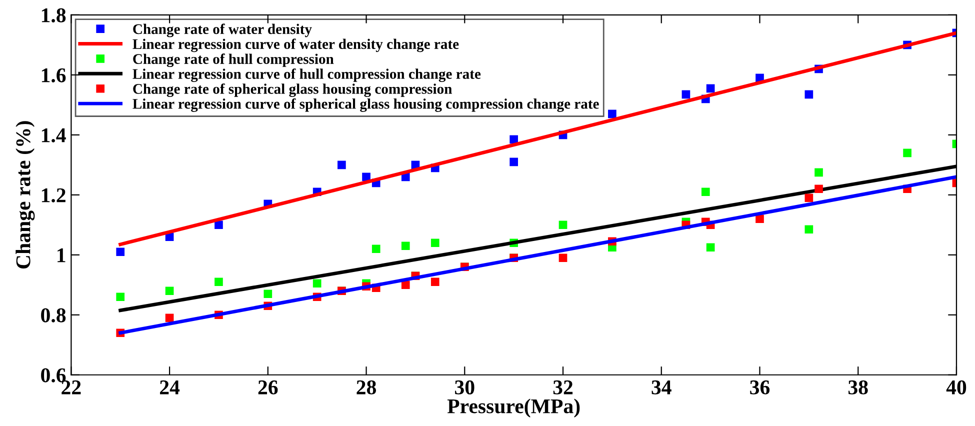 The image size is (975, 426). Describe the element at coordinates (54, 135) in the screenshot. I see `y-tick-label: 1.4` at that location.